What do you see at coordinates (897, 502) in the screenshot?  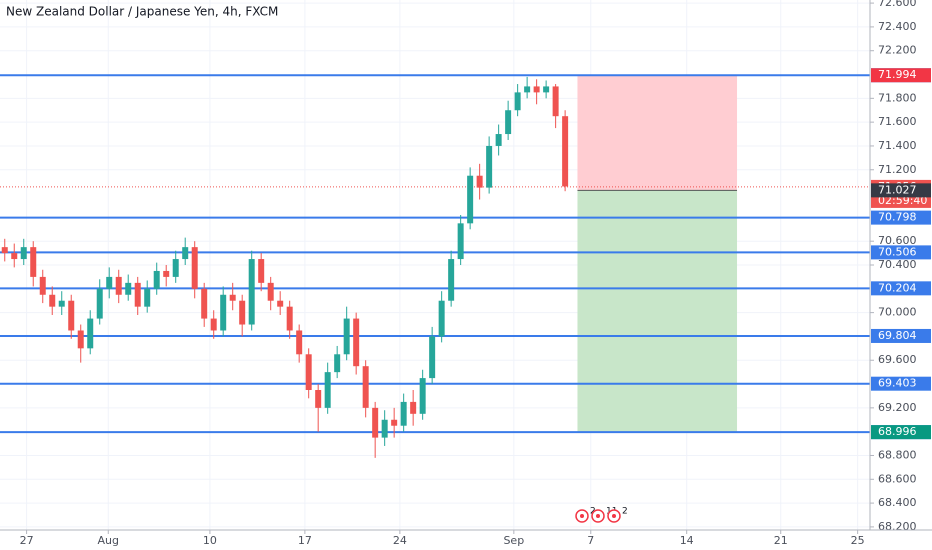 I see `y-tick-label: 68.400` at bounding box center [897, 502].